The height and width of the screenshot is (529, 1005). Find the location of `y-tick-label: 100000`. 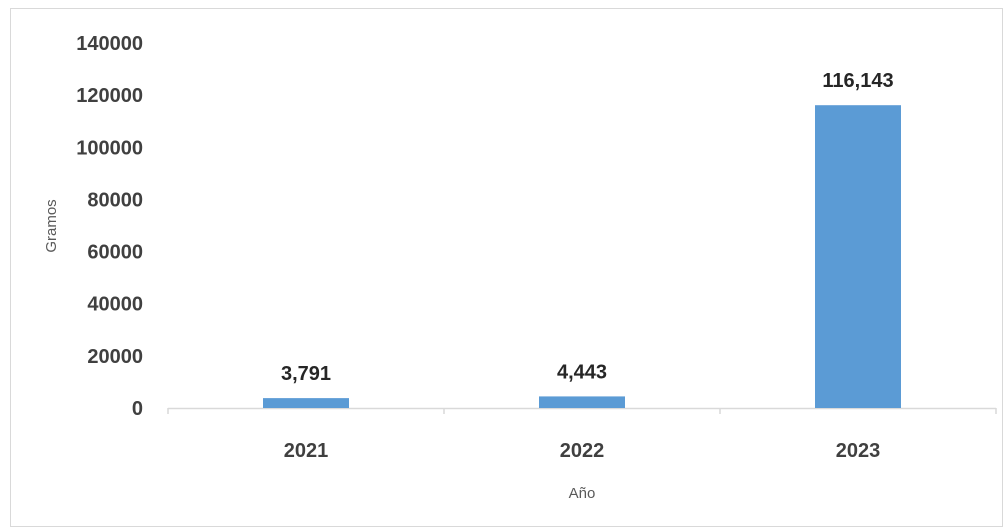

y-tick-label: 100000 is located at coordinates (109, 148).